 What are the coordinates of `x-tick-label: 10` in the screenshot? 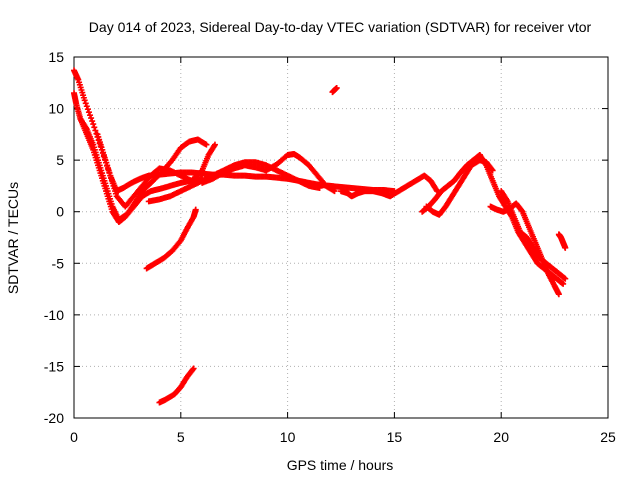 It's located at (288, 437).